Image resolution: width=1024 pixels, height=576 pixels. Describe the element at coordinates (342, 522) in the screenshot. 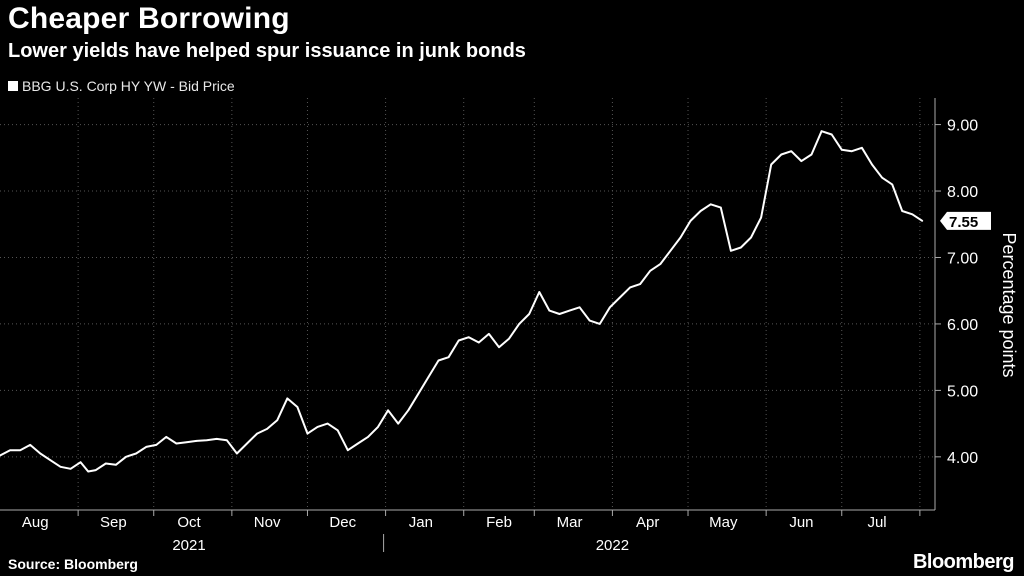

I see `x-tick-label: Dec` at that location.